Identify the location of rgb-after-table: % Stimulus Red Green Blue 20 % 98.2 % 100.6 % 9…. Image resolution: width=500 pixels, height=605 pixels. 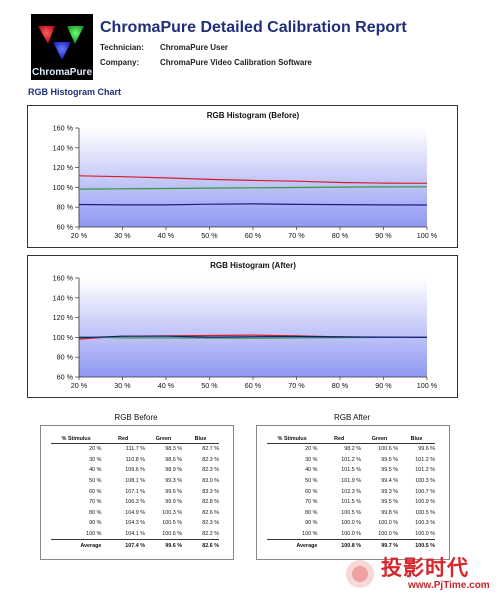
(351, 492).